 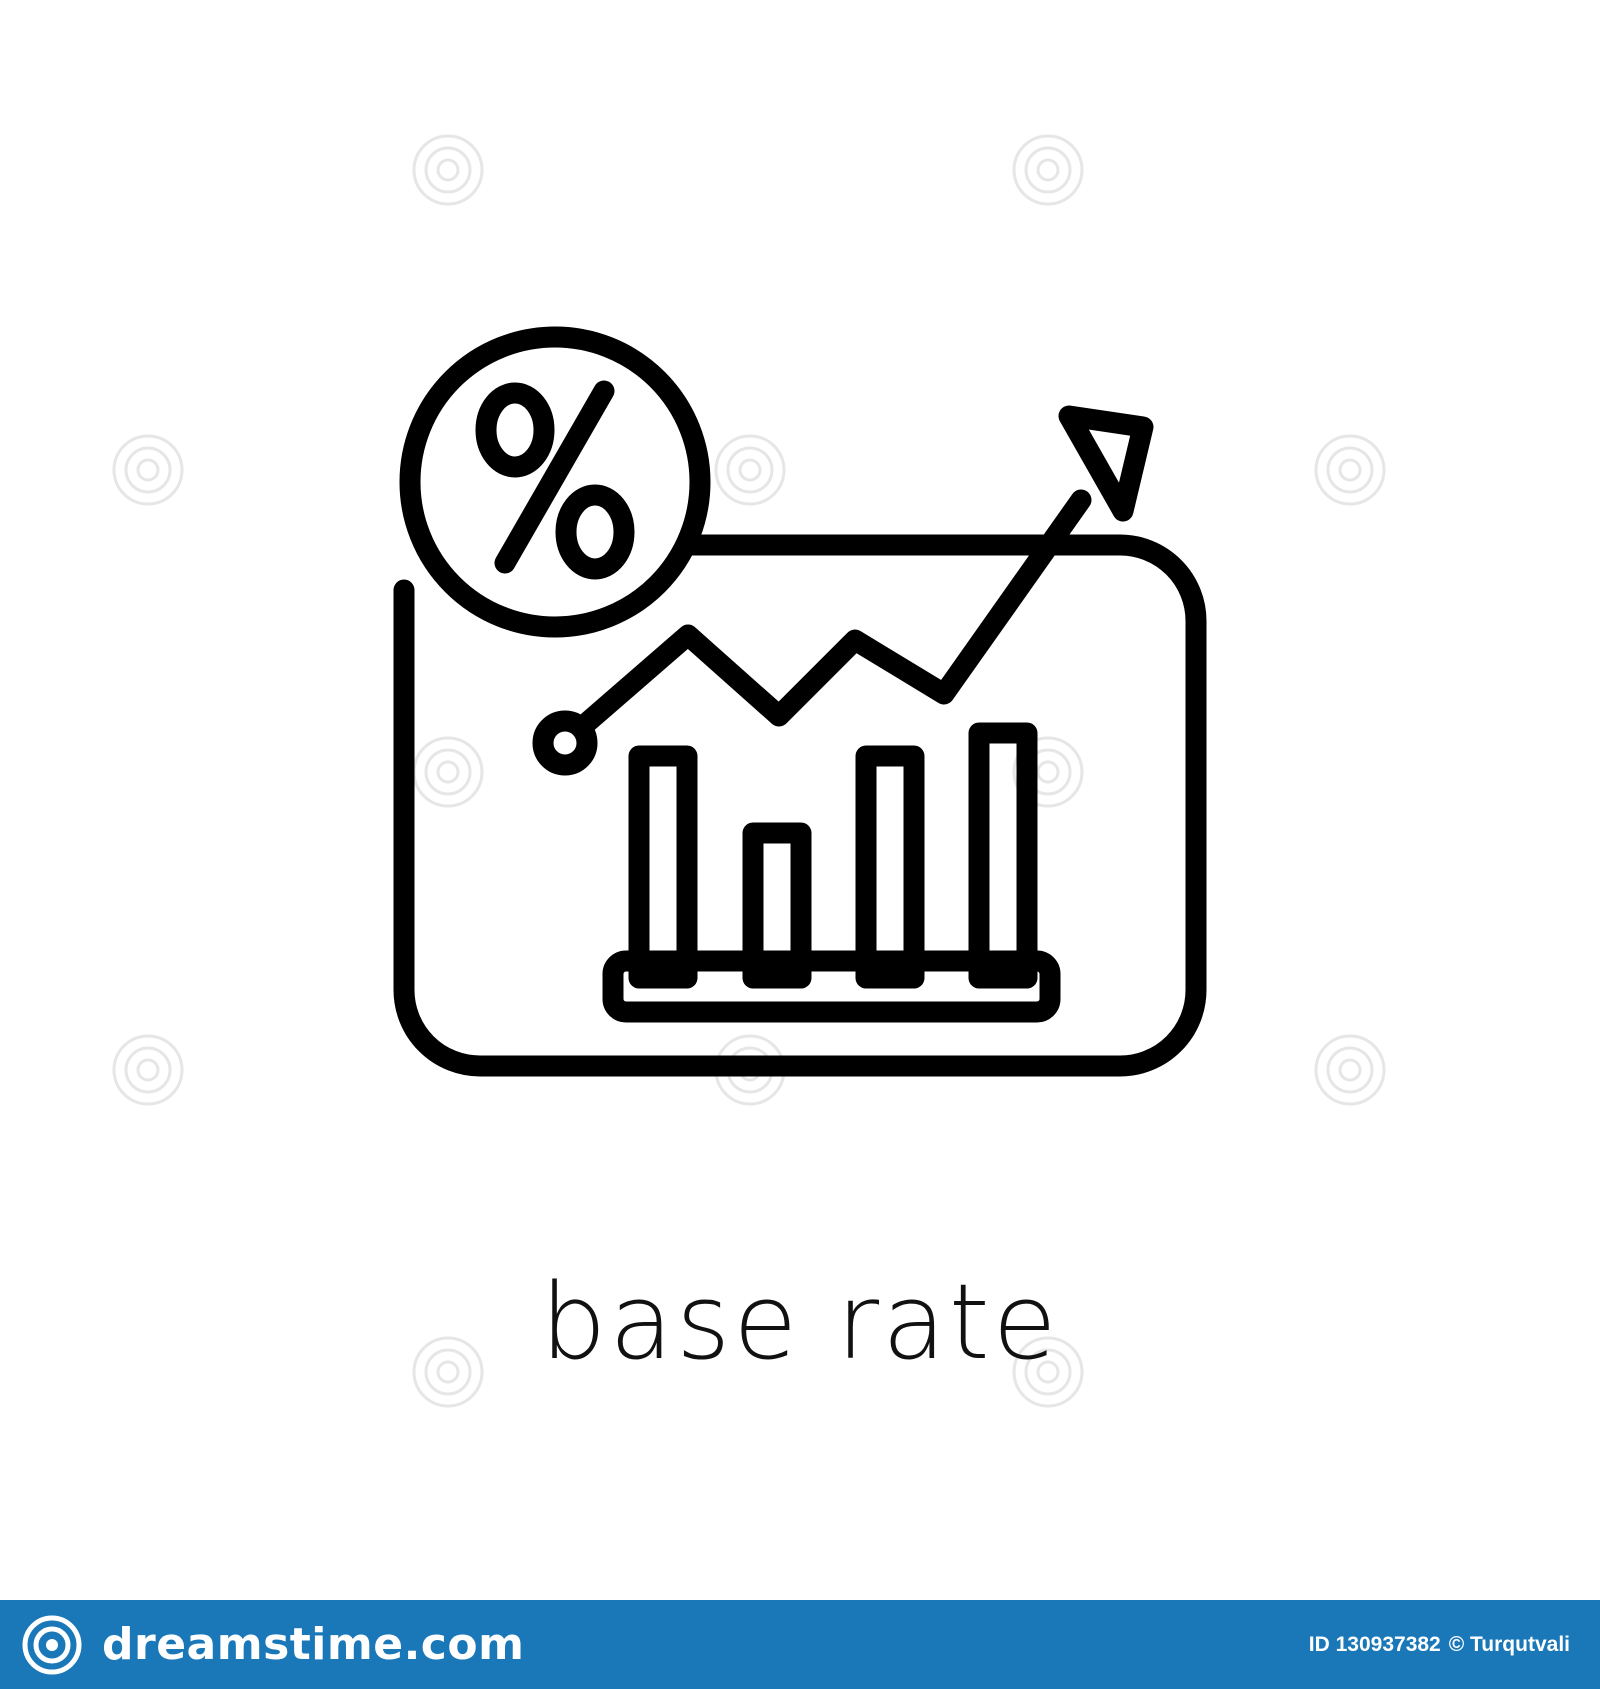 What do you see at coordinates (843, 590) in the screenshot?
I see `rising-arrow-icon` at bounding box center [843, 590].